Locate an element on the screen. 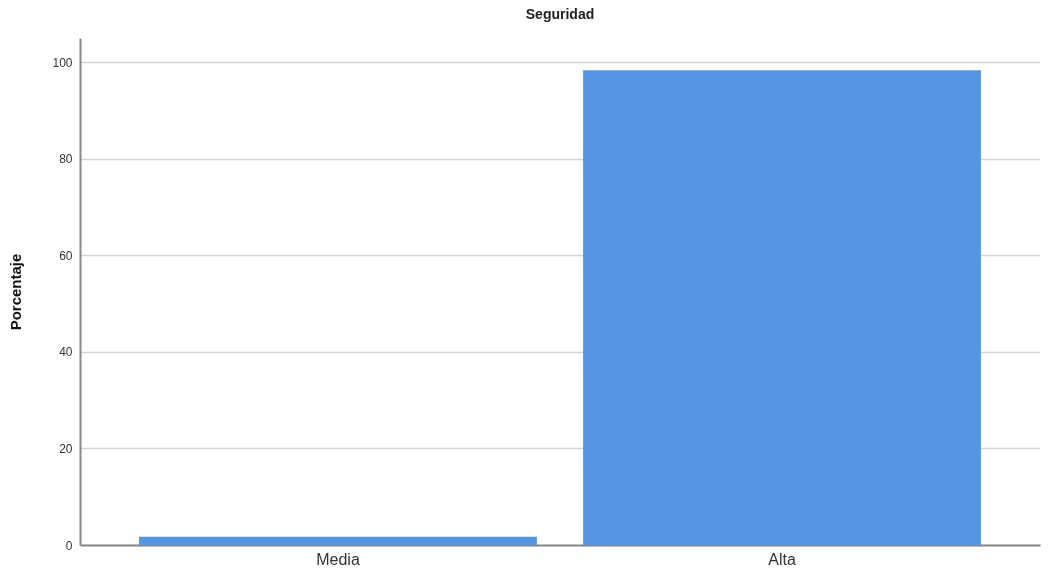 The height and width of the screenshot is (575, 1049). x-tick-label: Media is located at coordinates (338, 559).